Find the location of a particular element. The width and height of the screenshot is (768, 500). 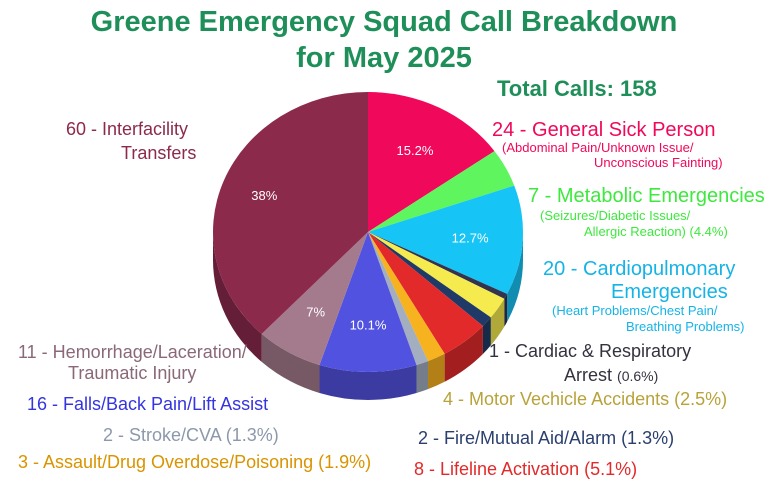

label-cardiac-arrest-main2: Arrest is located at coordinates (588, 375).